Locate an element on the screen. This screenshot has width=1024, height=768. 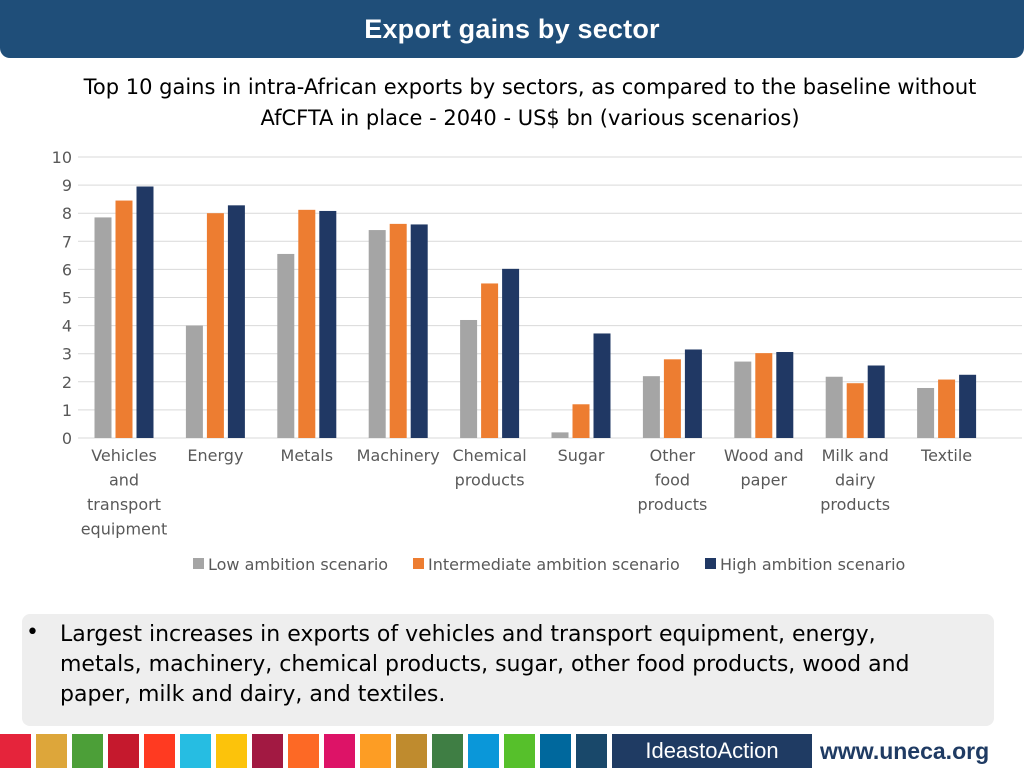
x-tick-label-9-0: Textile is located at coordinates (946, 455).